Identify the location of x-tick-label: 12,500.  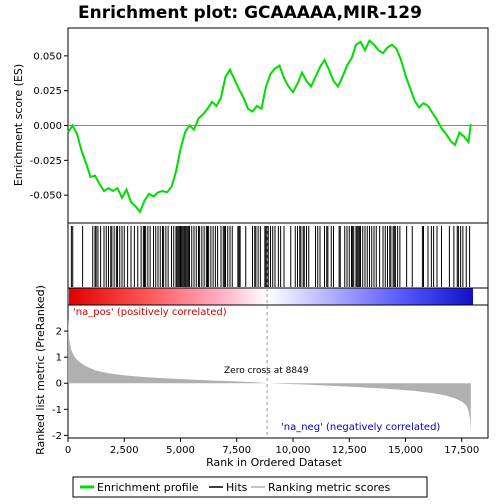
(349, 450).